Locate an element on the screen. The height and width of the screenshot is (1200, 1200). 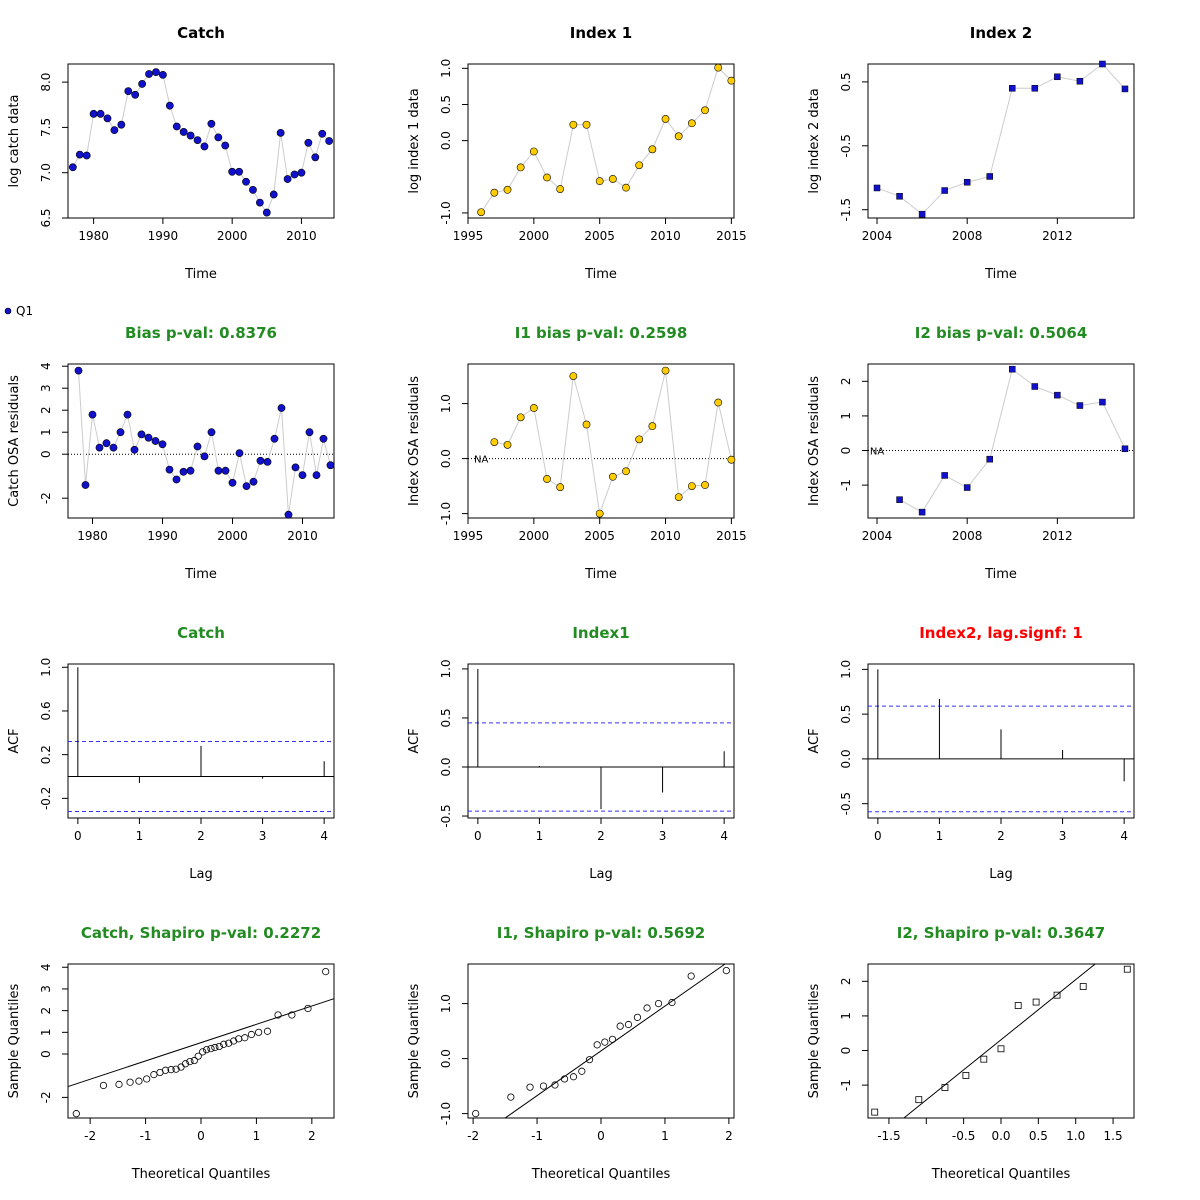
panel-title: Index2, lag.signf: 1 is located at coordinates (1001, 633).